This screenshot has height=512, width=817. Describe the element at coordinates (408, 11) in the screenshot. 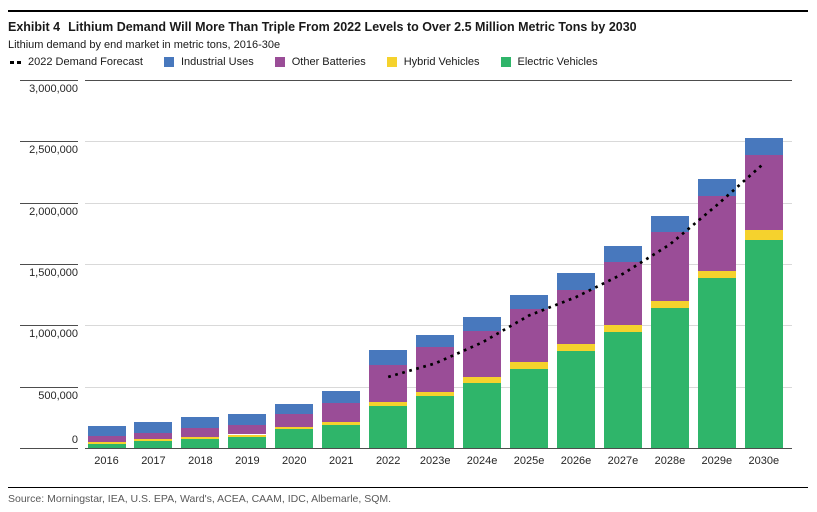

I see `top-divider` at that location.